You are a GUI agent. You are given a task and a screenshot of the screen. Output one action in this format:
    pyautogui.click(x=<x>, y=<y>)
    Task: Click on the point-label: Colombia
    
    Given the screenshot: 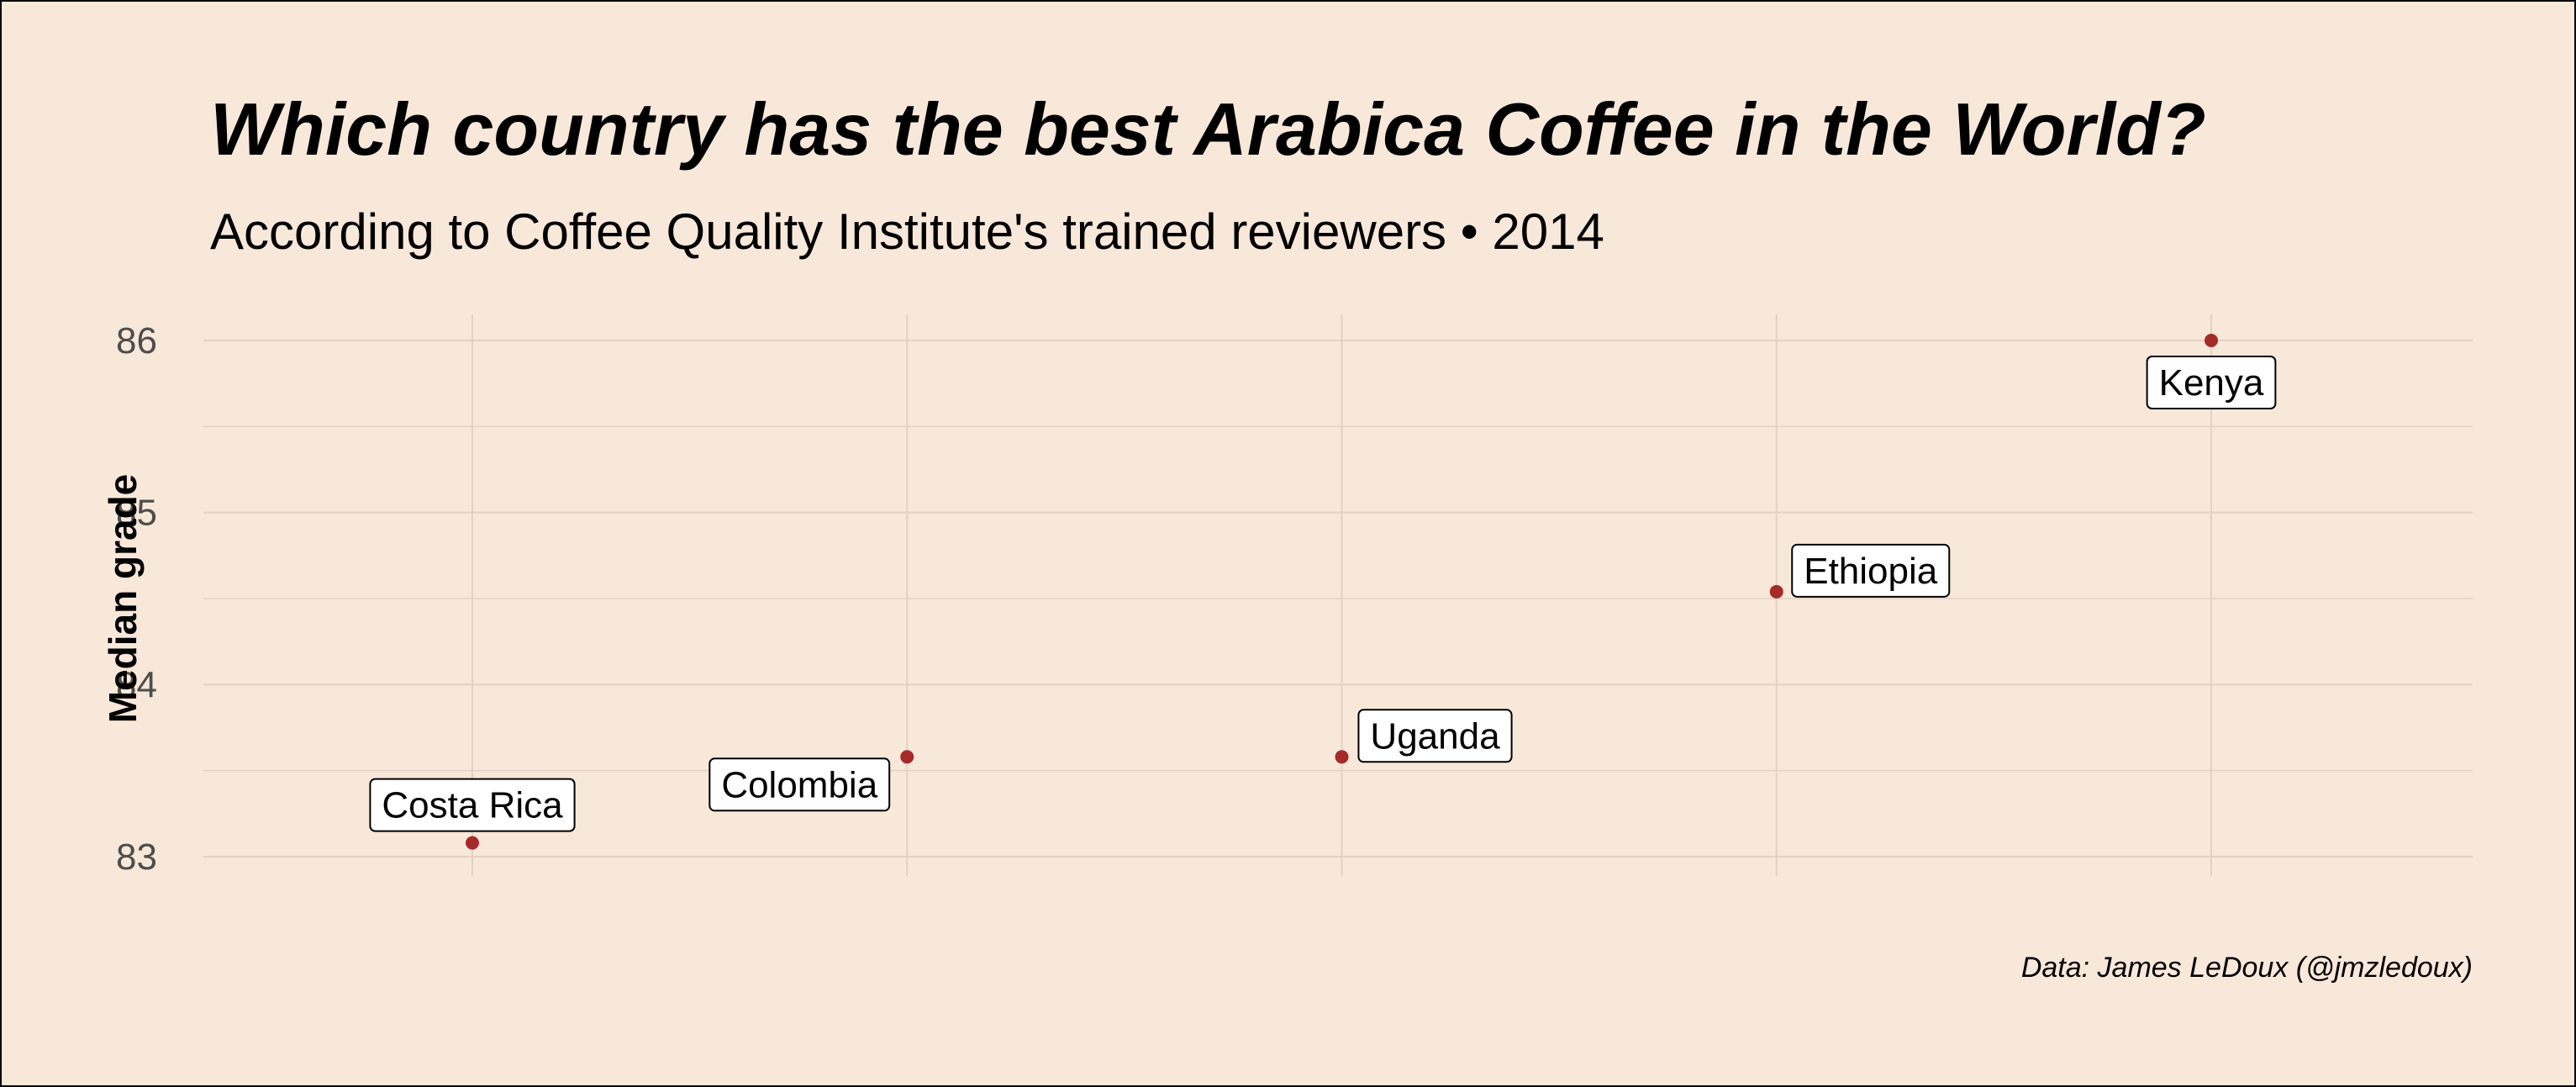 What is the action you would take?
    pyautogui.click(x=799, y=784)
    